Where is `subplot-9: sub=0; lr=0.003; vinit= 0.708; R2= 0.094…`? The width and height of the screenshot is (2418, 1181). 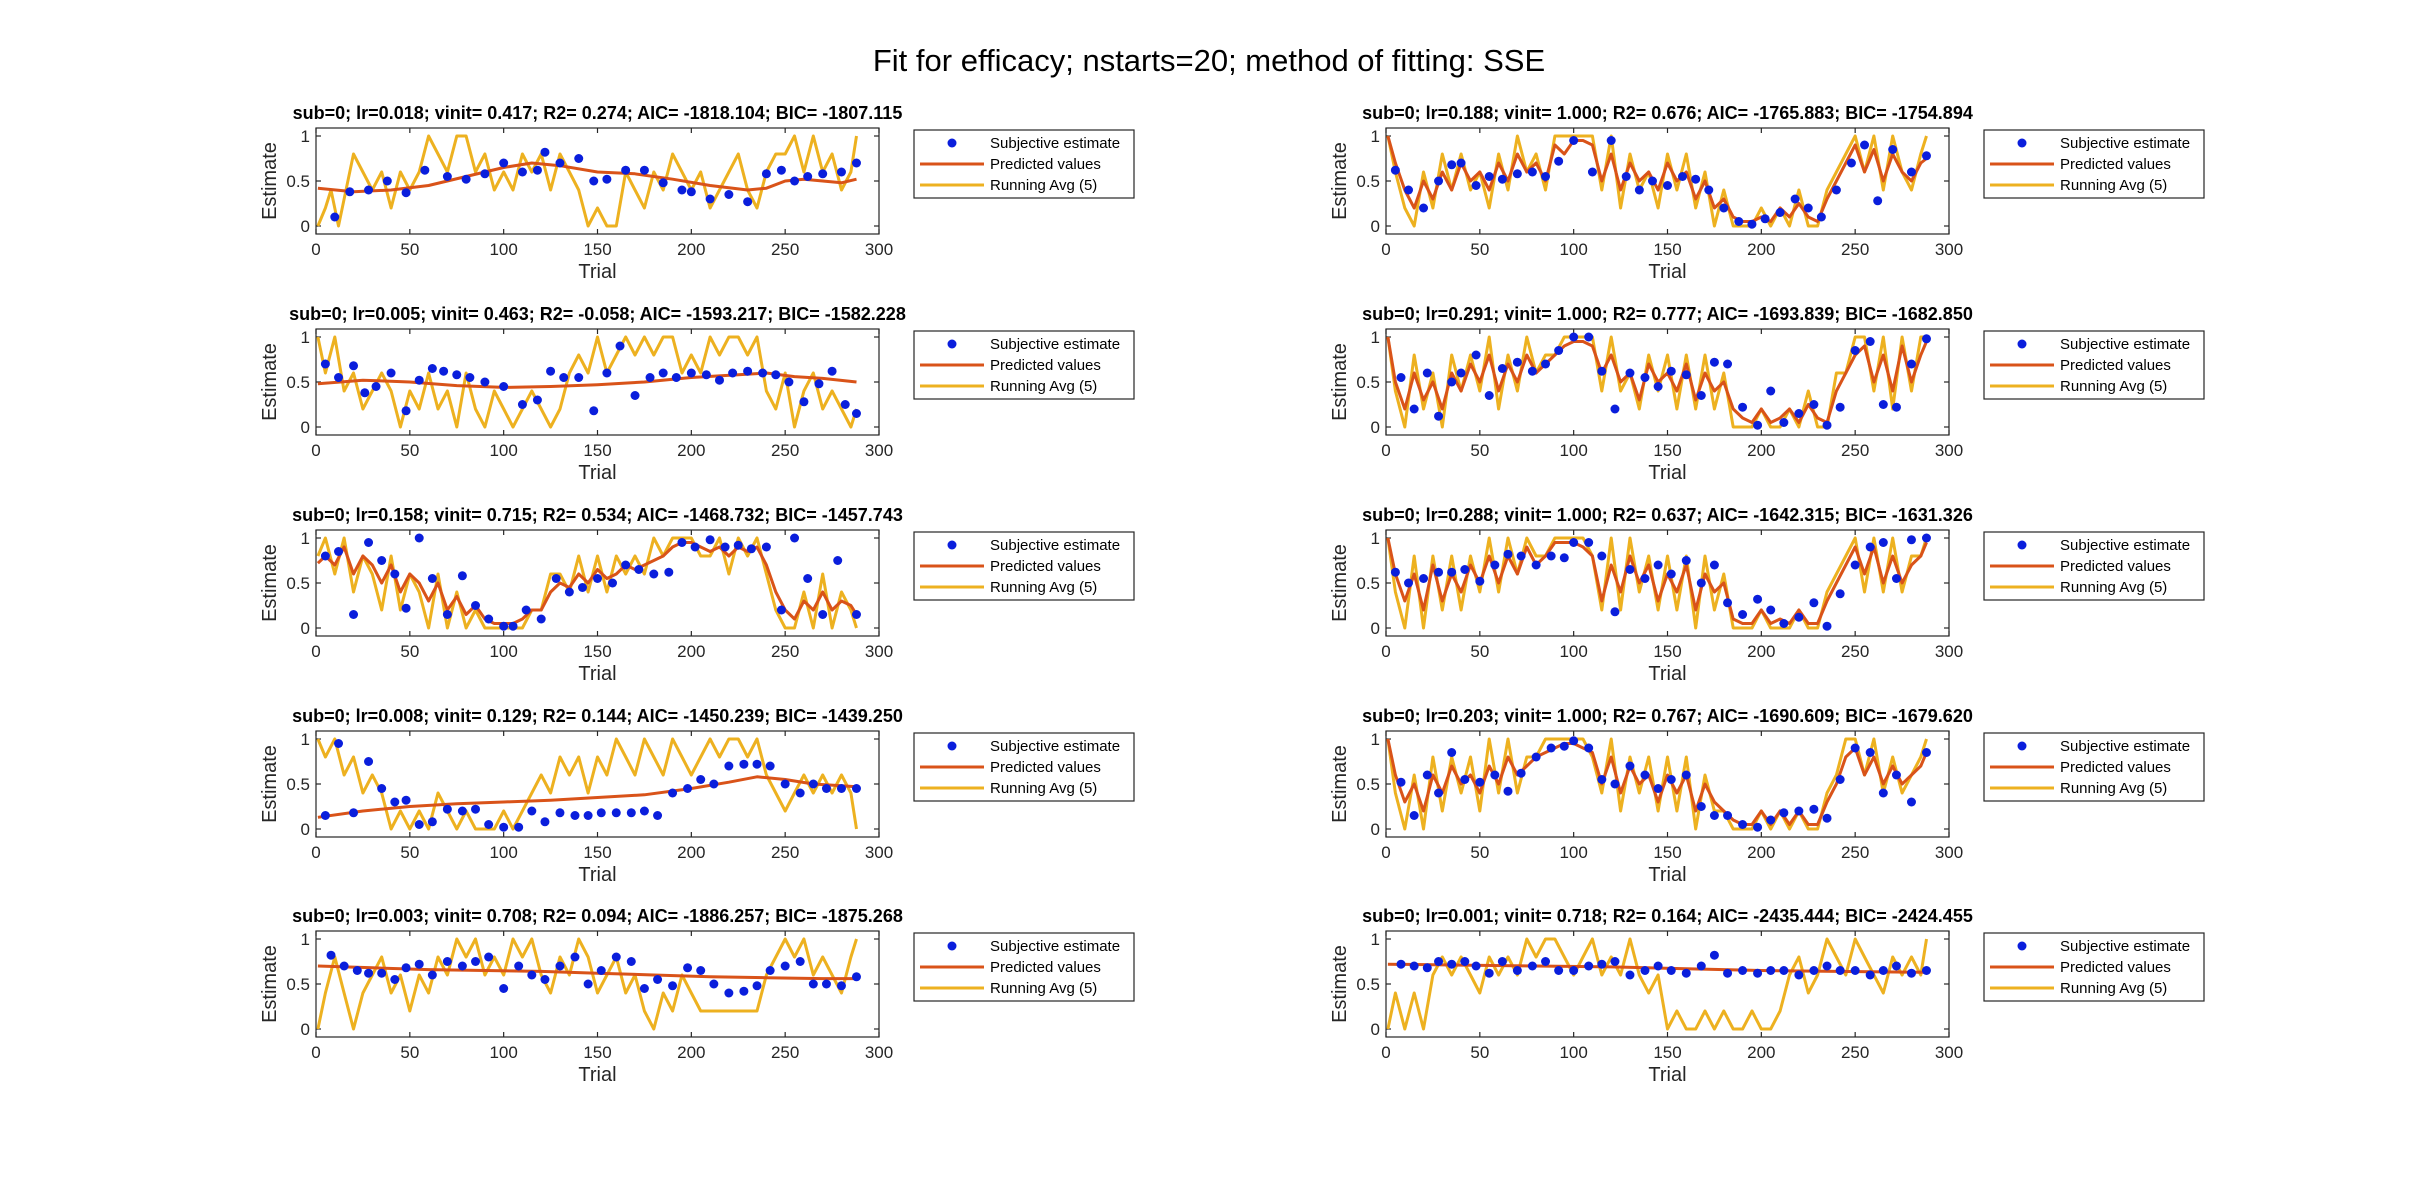 subplot-9: sub=0; lr=0.003; vinit= 0.708; R2= 0.094… is located at coordinates (696, 996).